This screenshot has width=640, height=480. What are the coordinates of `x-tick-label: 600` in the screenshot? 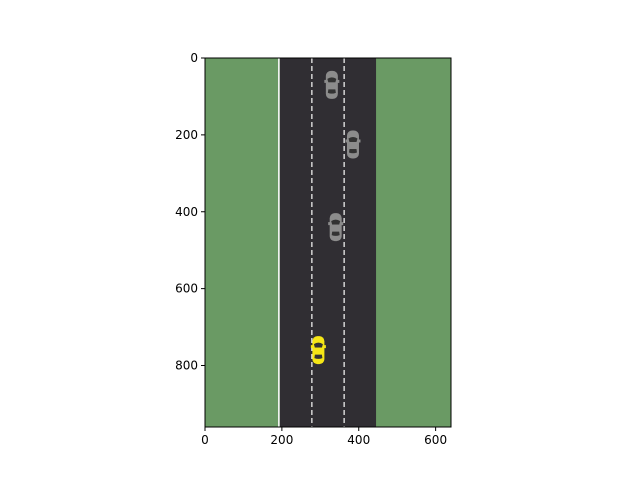 It's located at (435, 440).